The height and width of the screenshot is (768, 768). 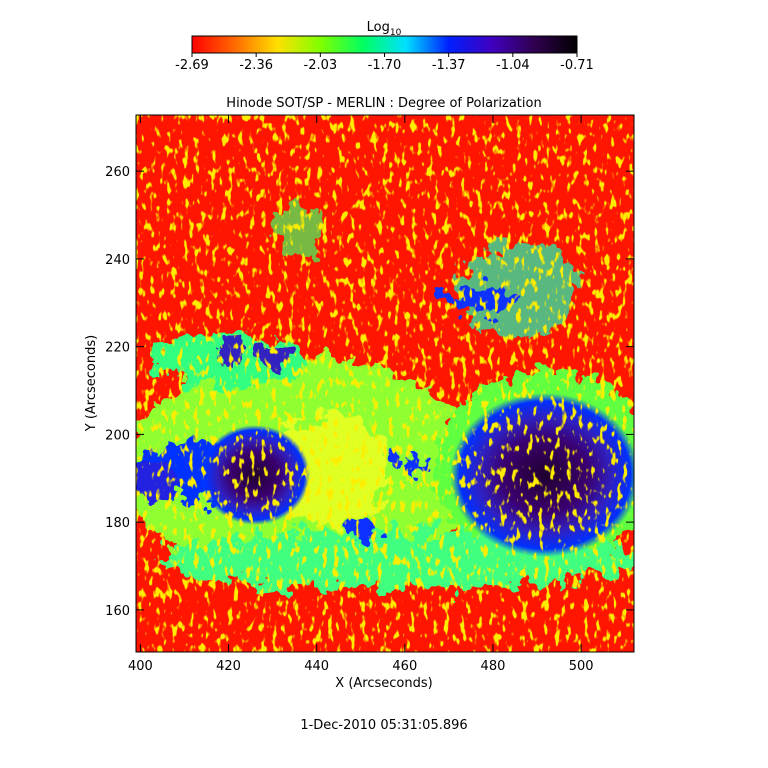 I want to click on colorbar-tick-label: -0.71, so click(x=577, y=65).